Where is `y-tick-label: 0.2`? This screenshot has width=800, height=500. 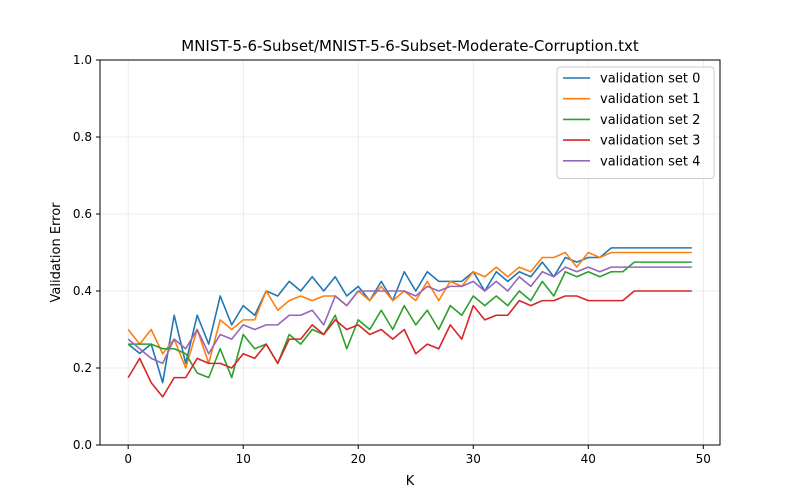
y-tick-label: 0.2 is located at coordinates (82, 368).